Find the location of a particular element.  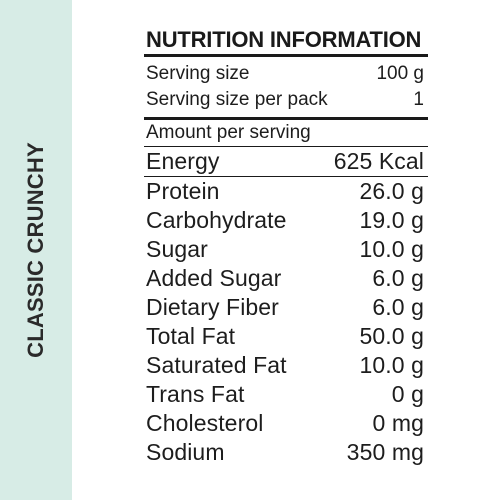

nutrient-row-added-sugar: Added Sugar 6.0 g is located at coordinates (286, 278).